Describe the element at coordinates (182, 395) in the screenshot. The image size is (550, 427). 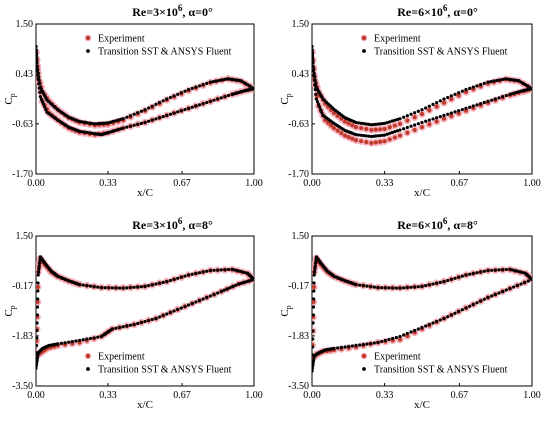
I see `x-tick-label: 0.67` at that location.